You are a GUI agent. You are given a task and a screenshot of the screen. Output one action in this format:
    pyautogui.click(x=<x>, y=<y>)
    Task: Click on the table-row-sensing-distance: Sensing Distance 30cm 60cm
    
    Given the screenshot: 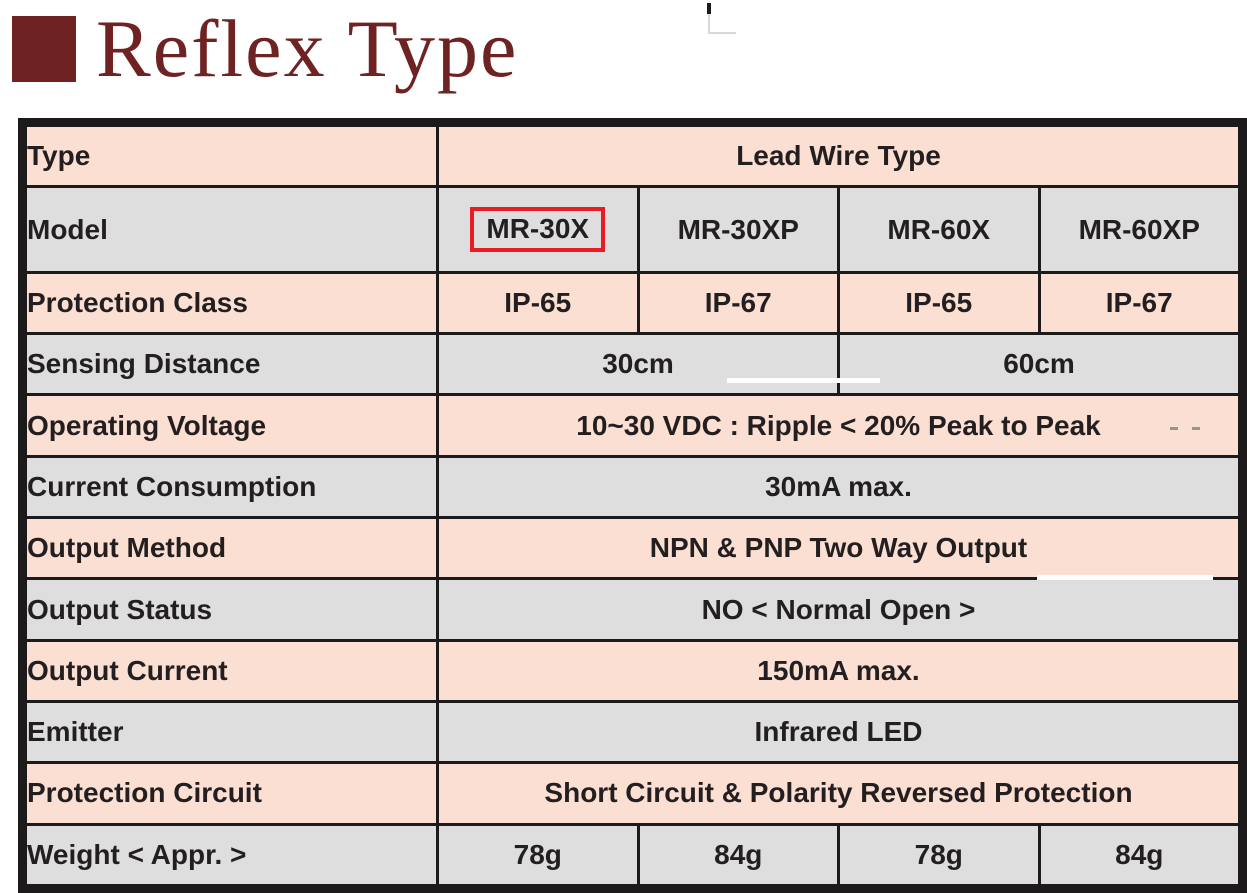 What is the action you would take?
    pyautogui.click(x=632, y=364)
    